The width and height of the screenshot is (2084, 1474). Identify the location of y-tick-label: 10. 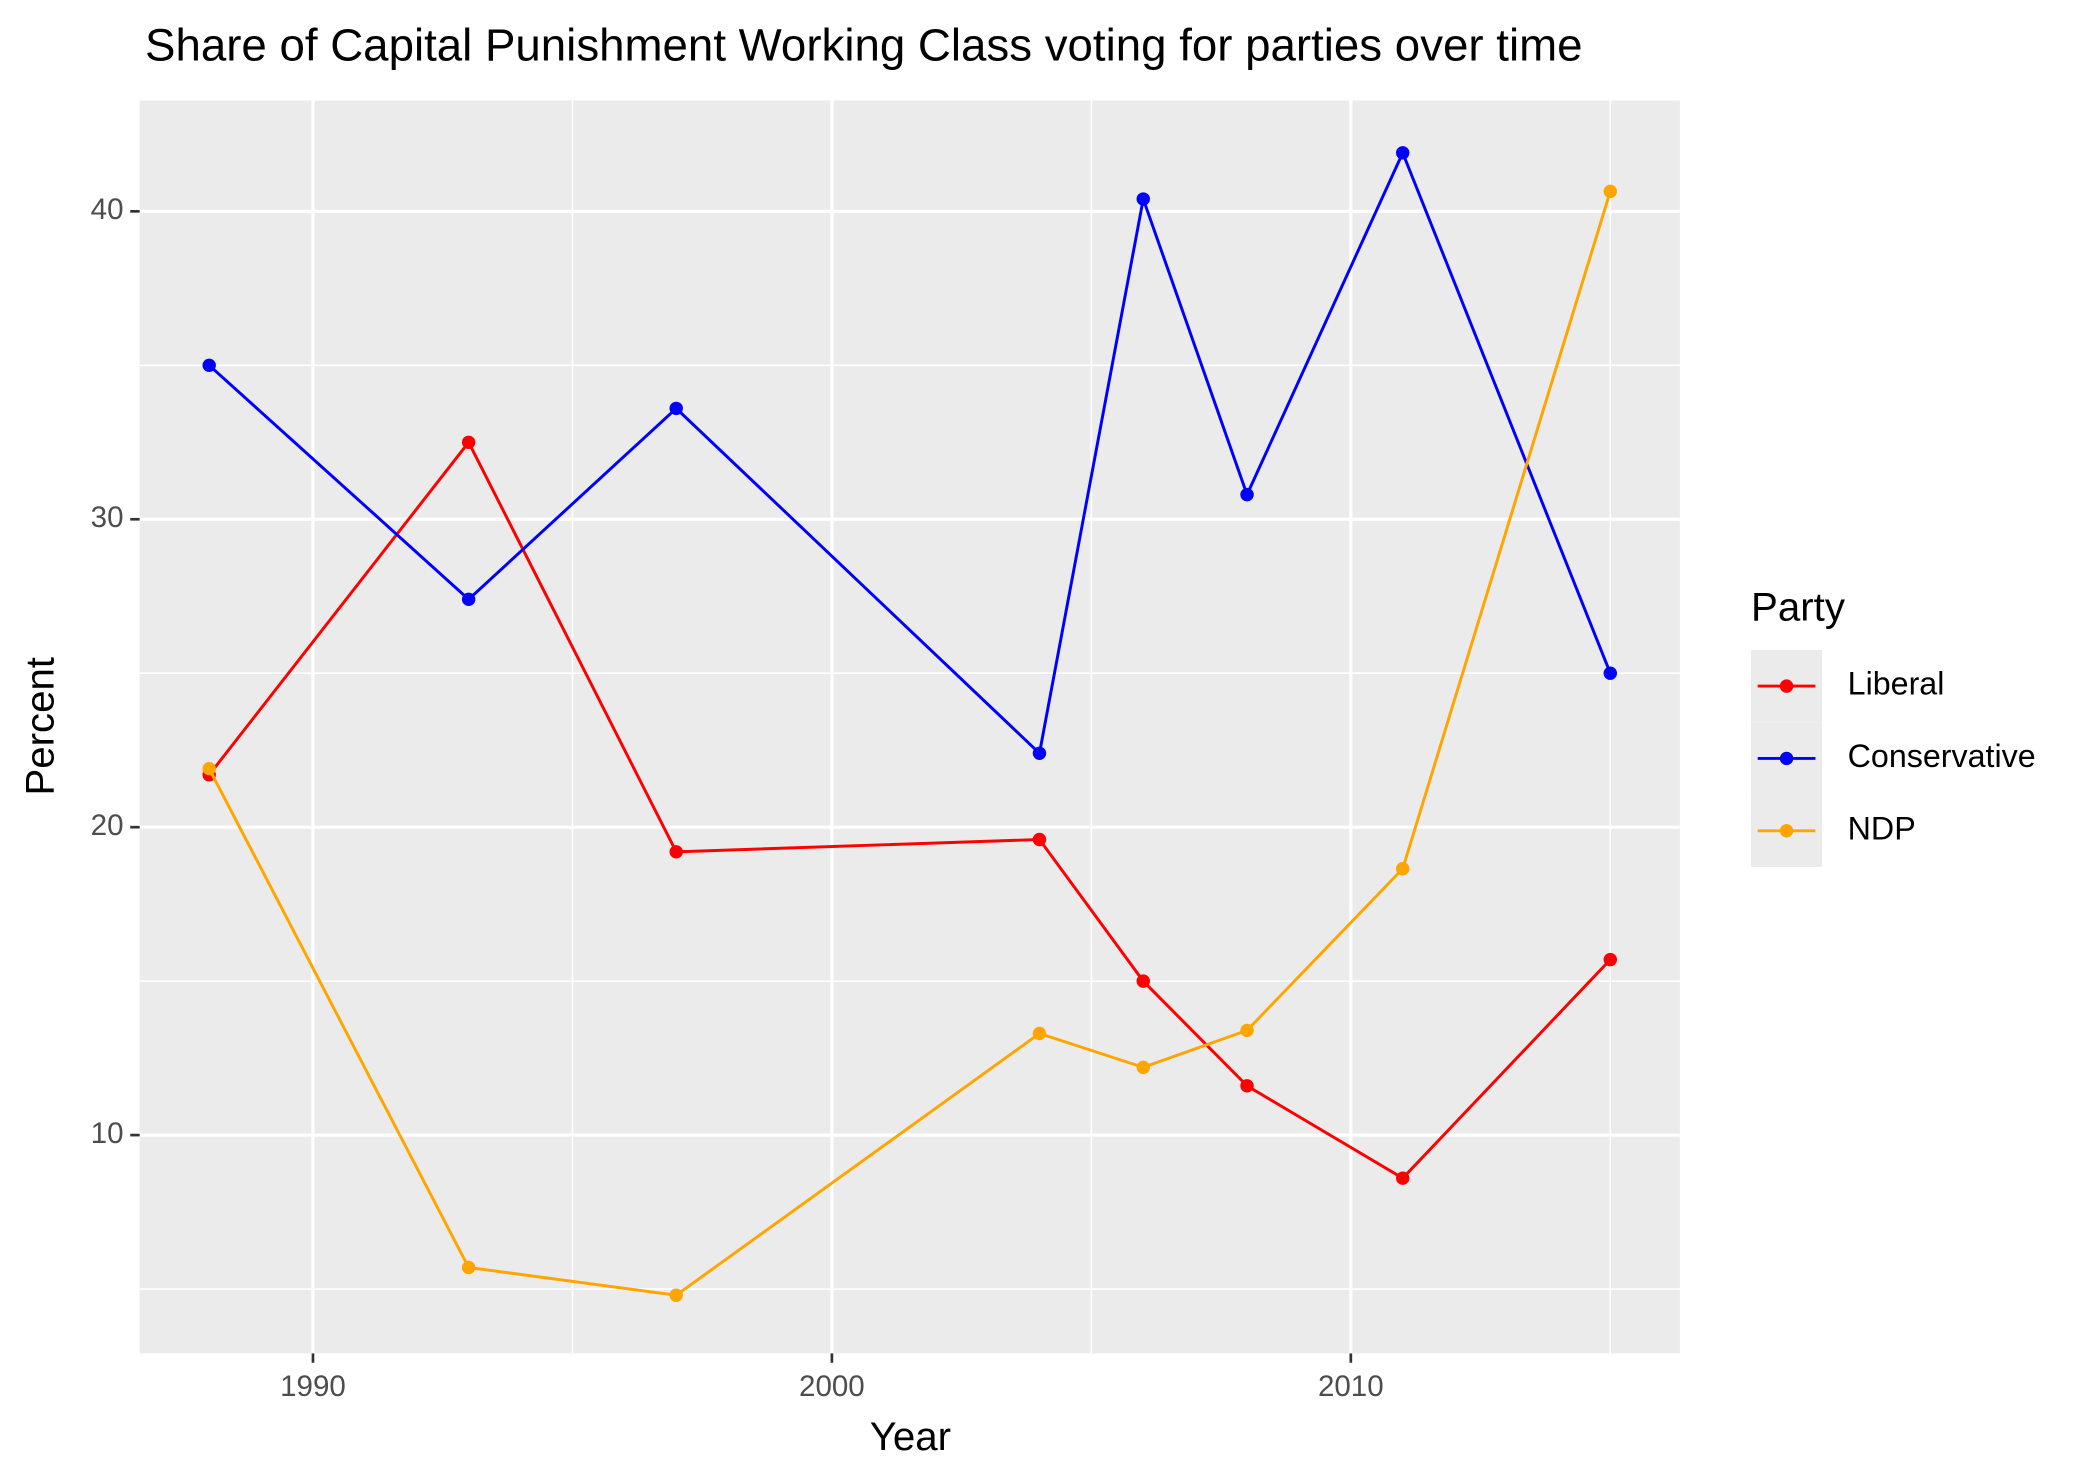
(107, 1133).